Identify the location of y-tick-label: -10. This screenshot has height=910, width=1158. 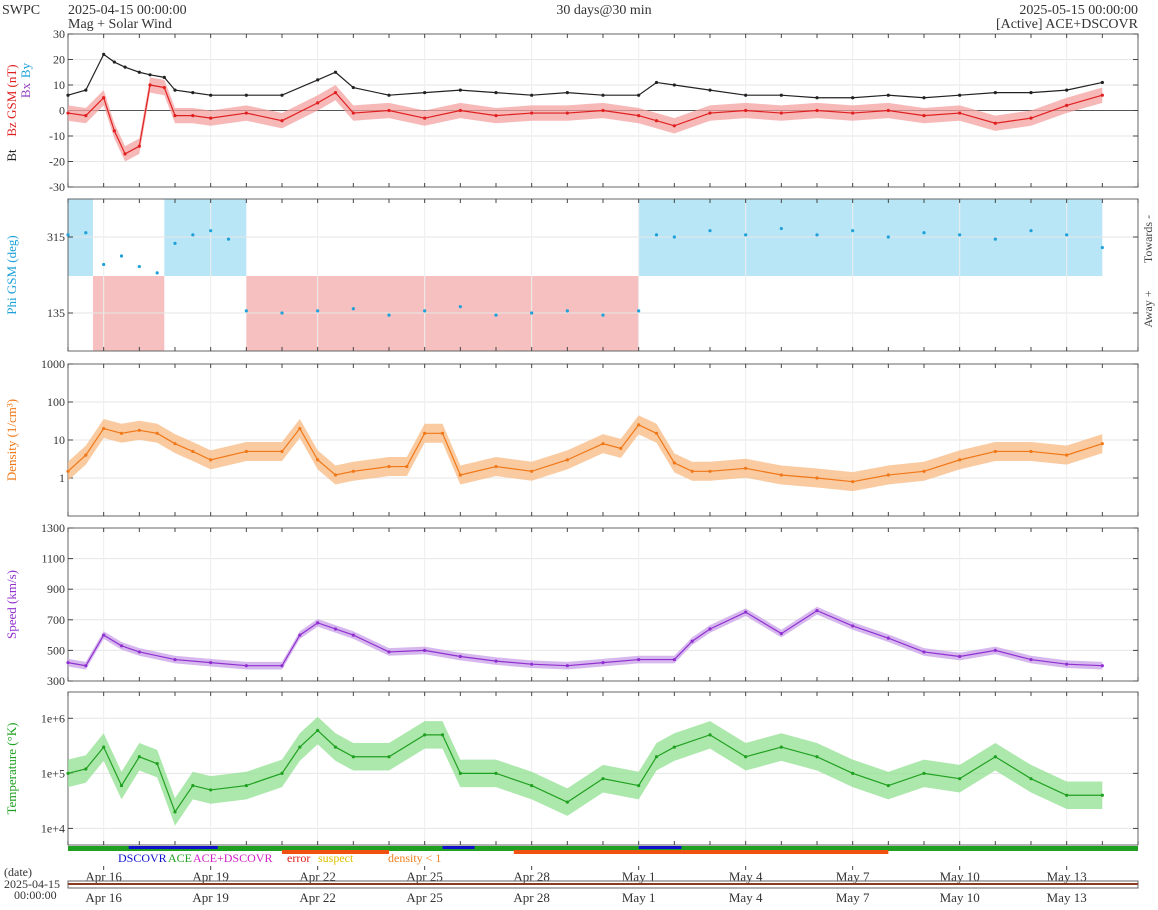
(57, 136).